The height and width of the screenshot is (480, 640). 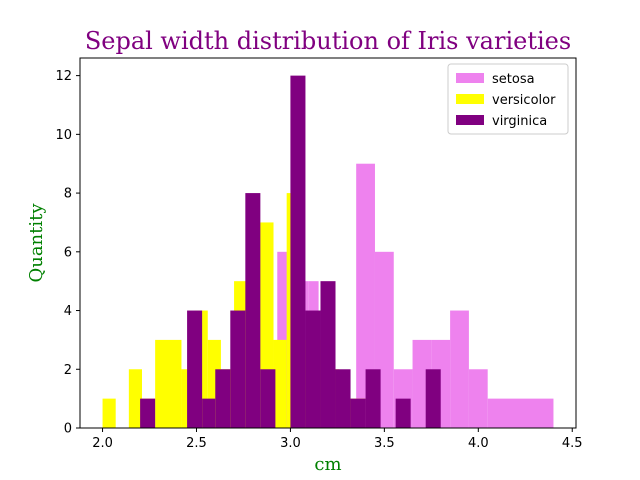 I want to click on y-axis-label: Quantity, so click(x=36, y=243).